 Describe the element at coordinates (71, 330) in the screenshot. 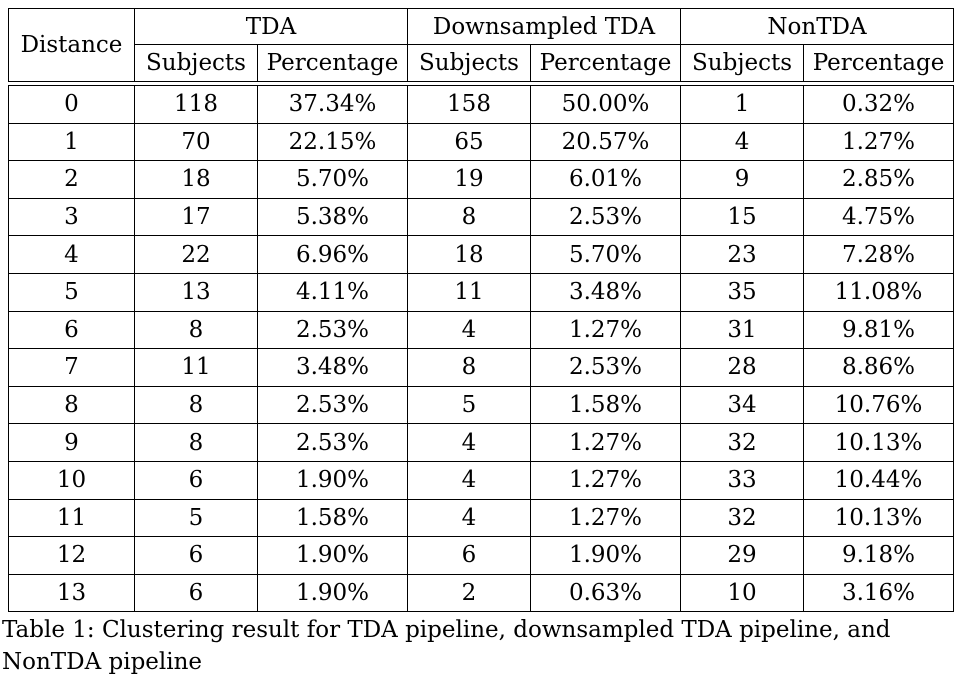

I see `cell-distance: 6` at that location.